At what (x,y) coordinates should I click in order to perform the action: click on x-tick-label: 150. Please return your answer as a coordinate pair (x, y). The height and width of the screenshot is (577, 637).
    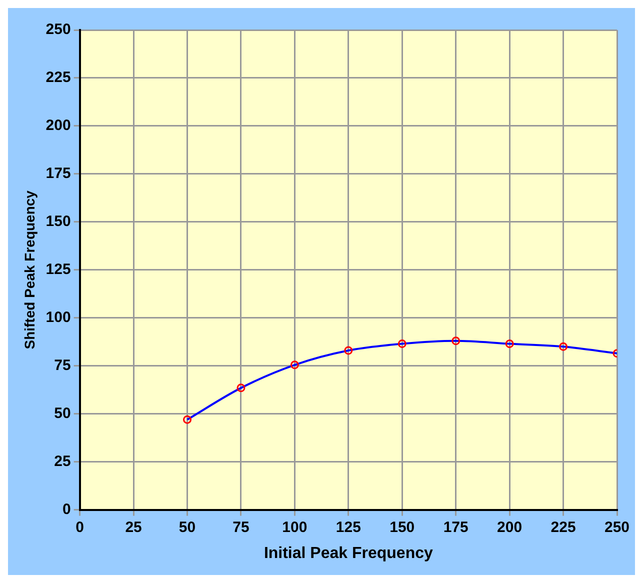
    Looking at the image, I should click on (402, 527).